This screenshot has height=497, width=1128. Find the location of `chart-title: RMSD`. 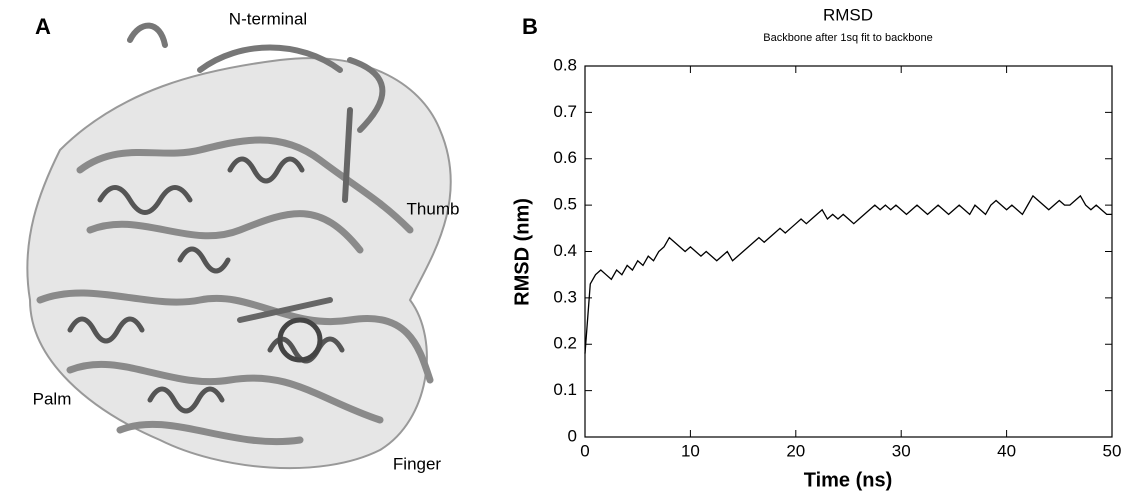

chart-title: RMSD is located at coordinates (848, 14).